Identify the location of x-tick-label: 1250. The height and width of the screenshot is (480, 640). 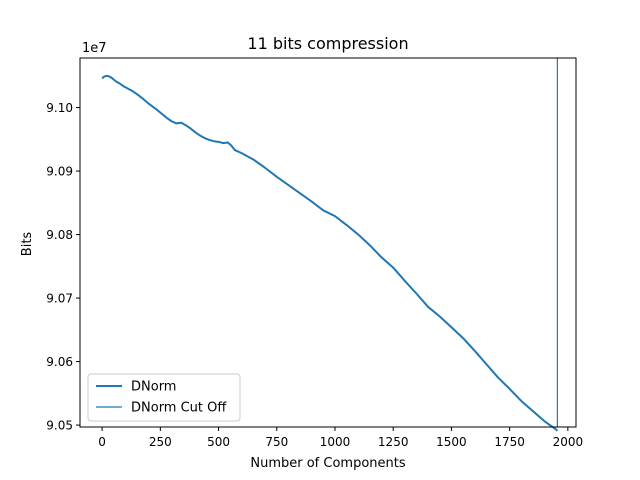
(393, 442).